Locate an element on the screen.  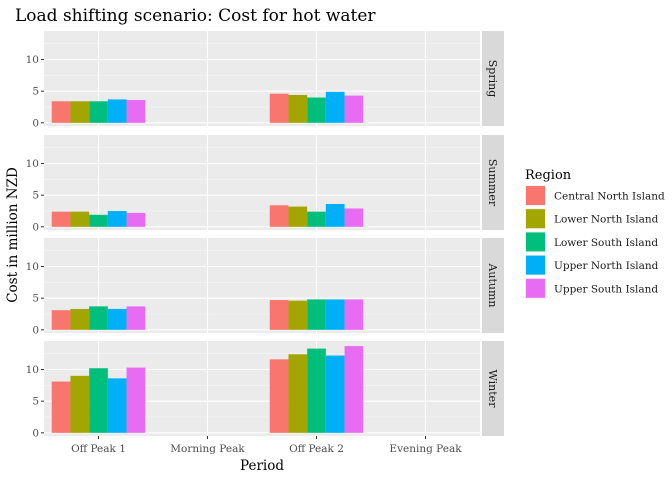
y-axis-label: Cost in million NZD is located at coordinates (13, 235).